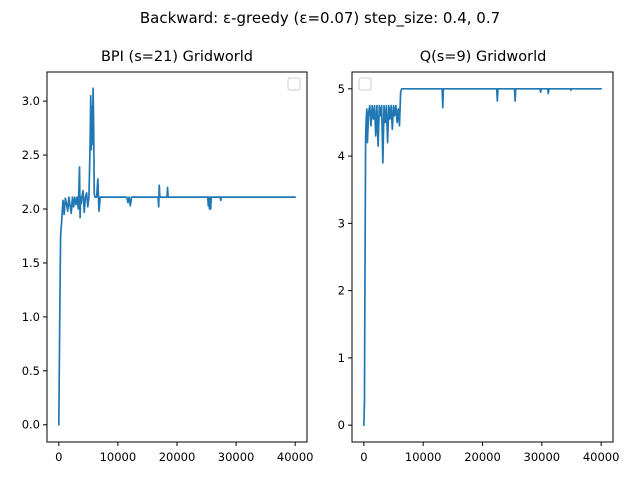 This screenshot has height=480, width=640. What do you see at coordinates (341, 291) in the screenshot?
I see `y-tick-label: 2` at bounding box center [341, 291].